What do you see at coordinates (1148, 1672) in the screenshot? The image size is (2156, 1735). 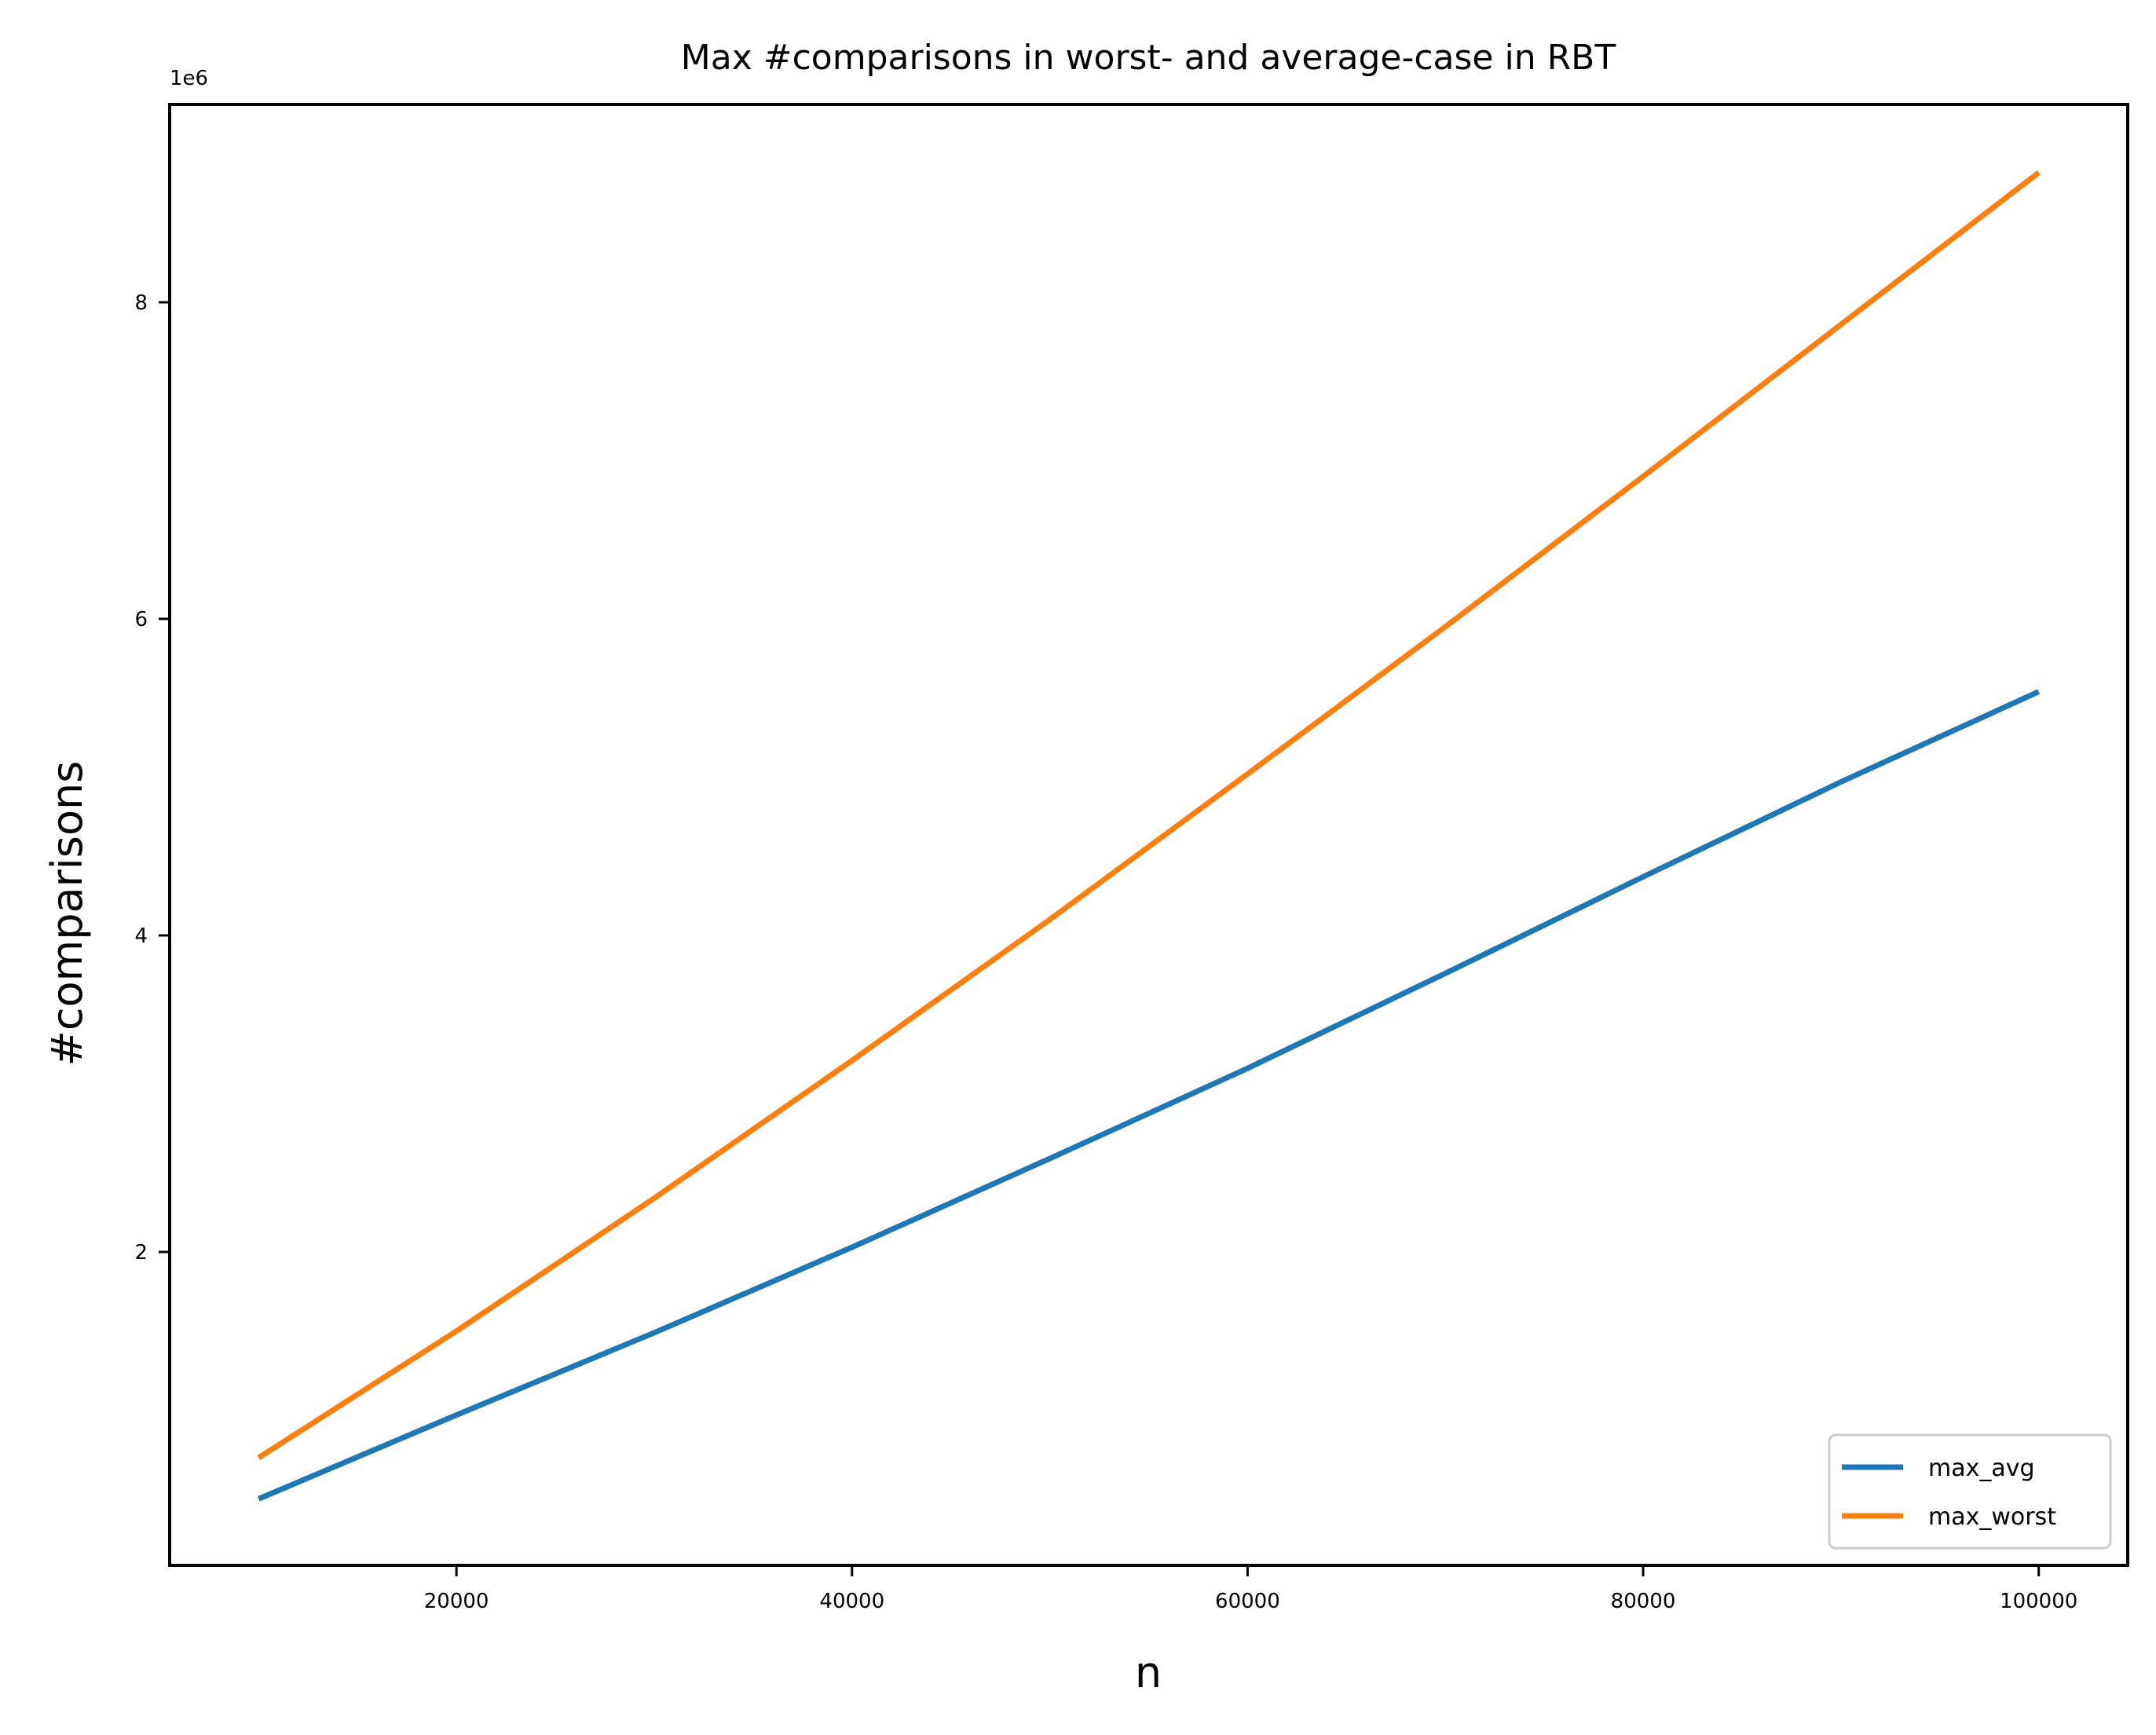 I see `x-axis-label: n` at bounding box center [1148, 1672].